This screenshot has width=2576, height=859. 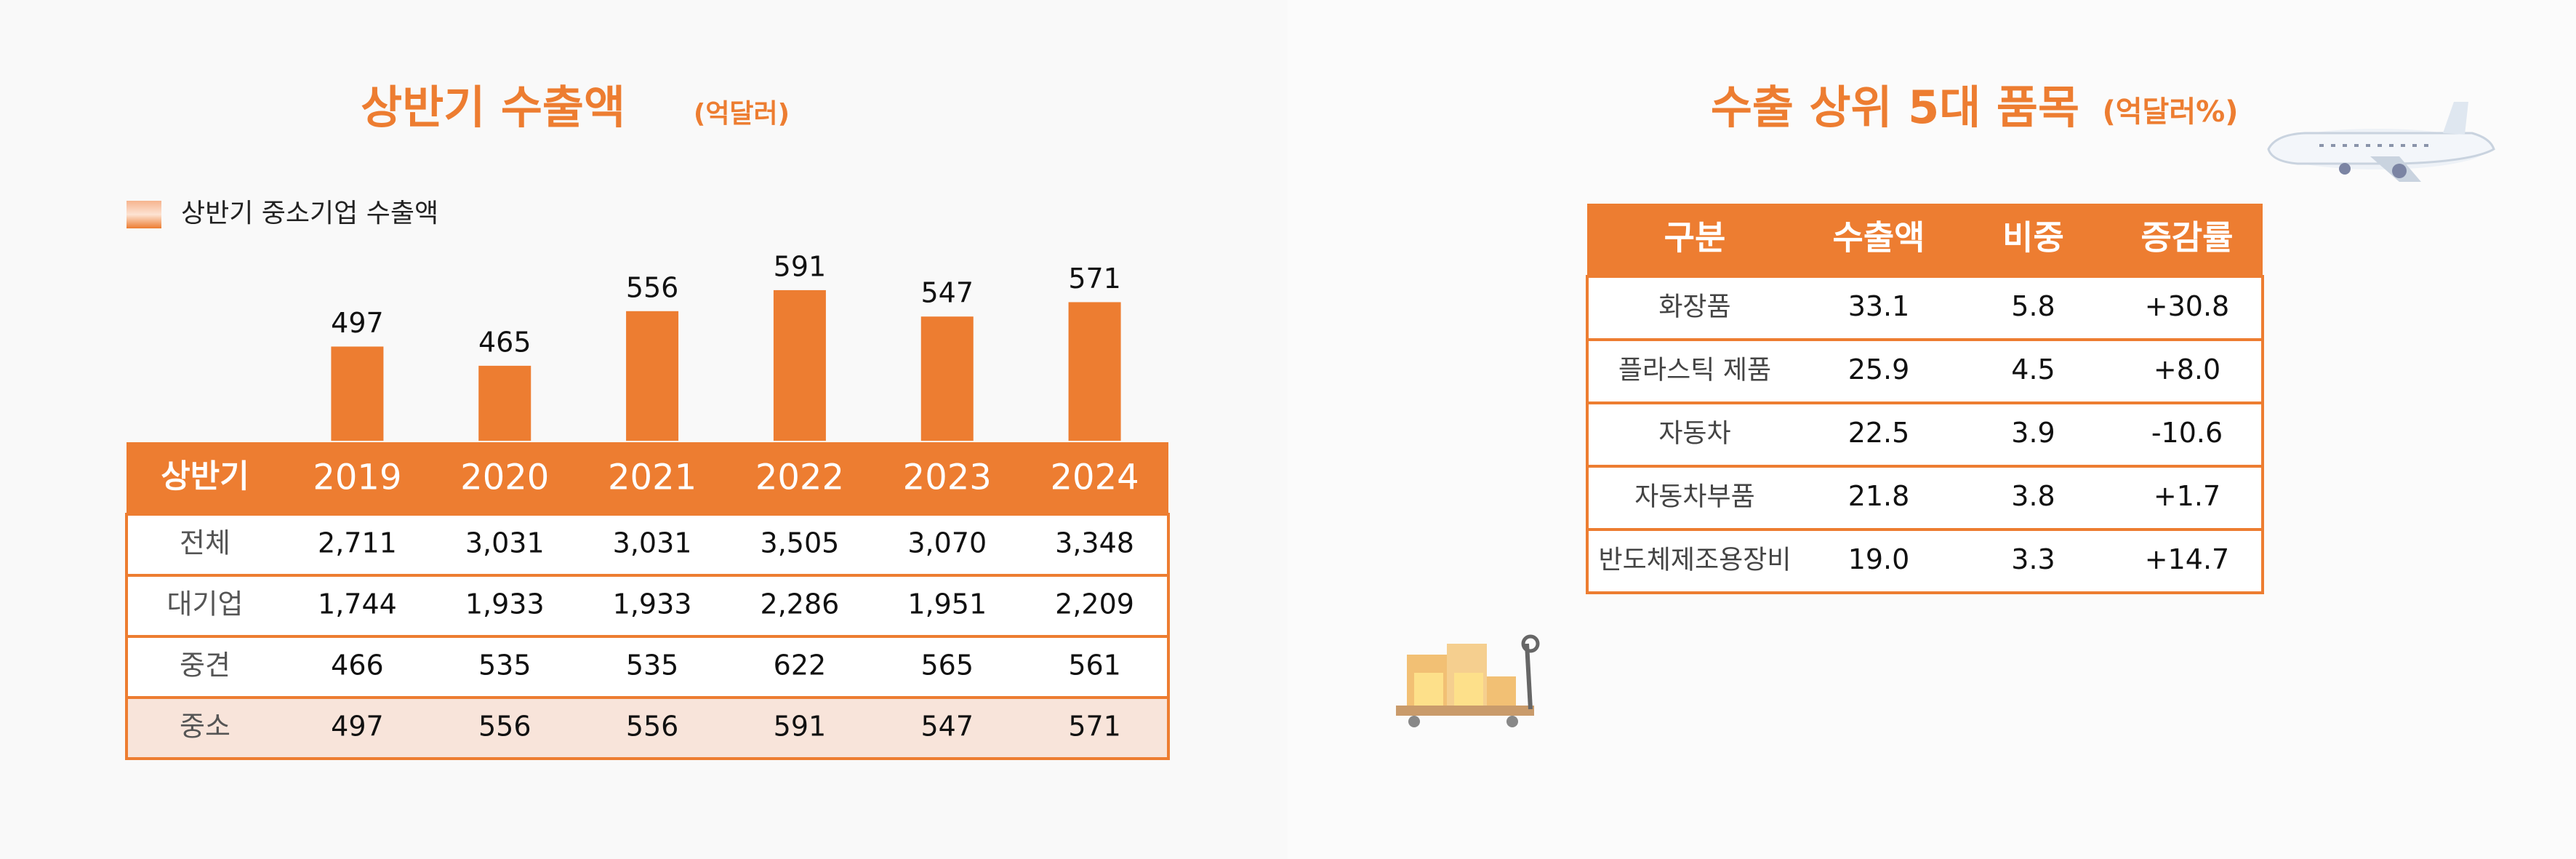 I want to click on x-tick-label: 2023, so click(x=948, y=478).